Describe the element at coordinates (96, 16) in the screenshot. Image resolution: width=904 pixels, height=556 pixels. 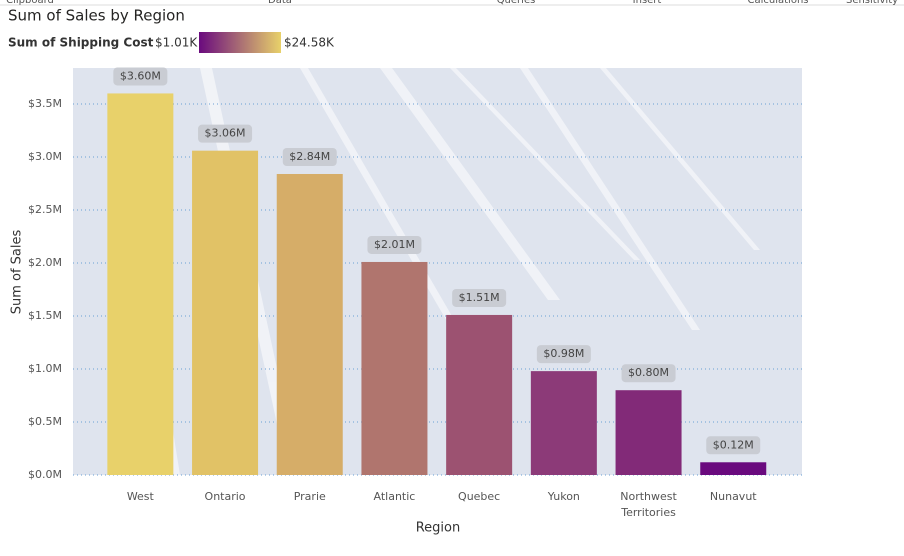
I see `chart-title: Sum of Sales by Region` at that location.